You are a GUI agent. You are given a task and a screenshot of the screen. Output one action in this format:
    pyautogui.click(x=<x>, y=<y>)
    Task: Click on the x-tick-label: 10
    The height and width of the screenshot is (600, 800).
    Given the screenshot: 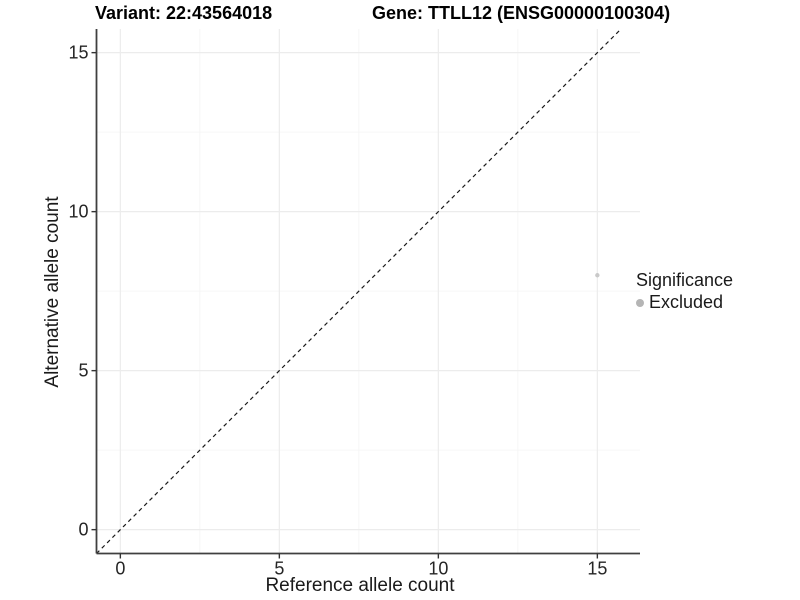 What is the action you would take?
    pyautogui.click(x=438, y=569)
    